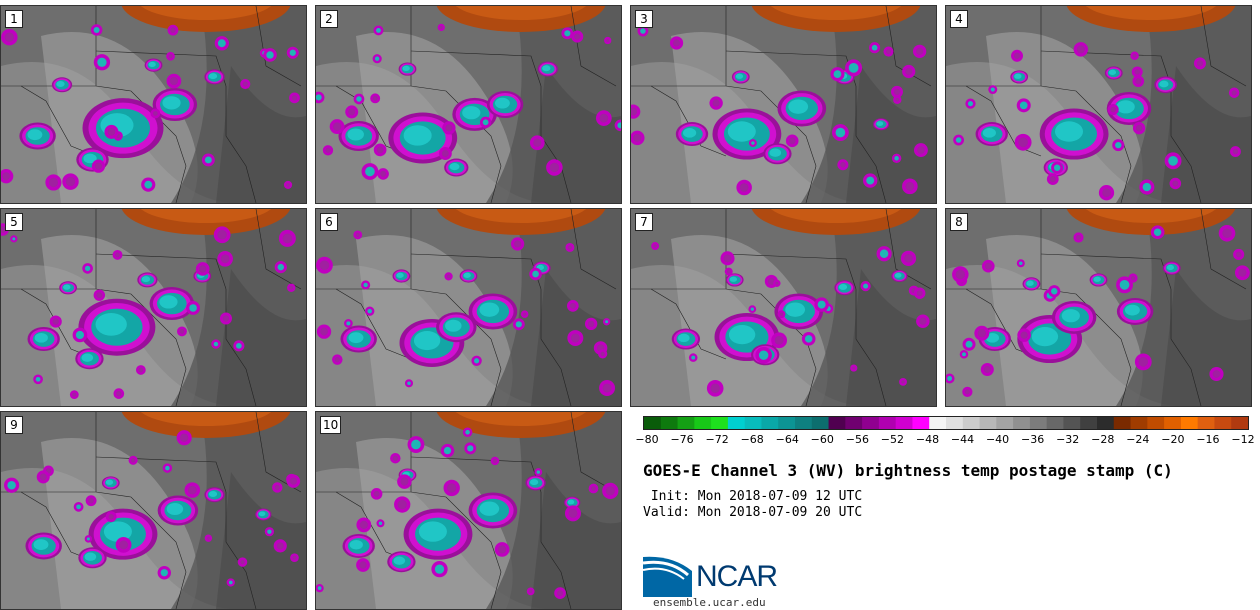 This screenshot has width=1260, height=610. I want to click on panel-number: 4, so click(959, 19).